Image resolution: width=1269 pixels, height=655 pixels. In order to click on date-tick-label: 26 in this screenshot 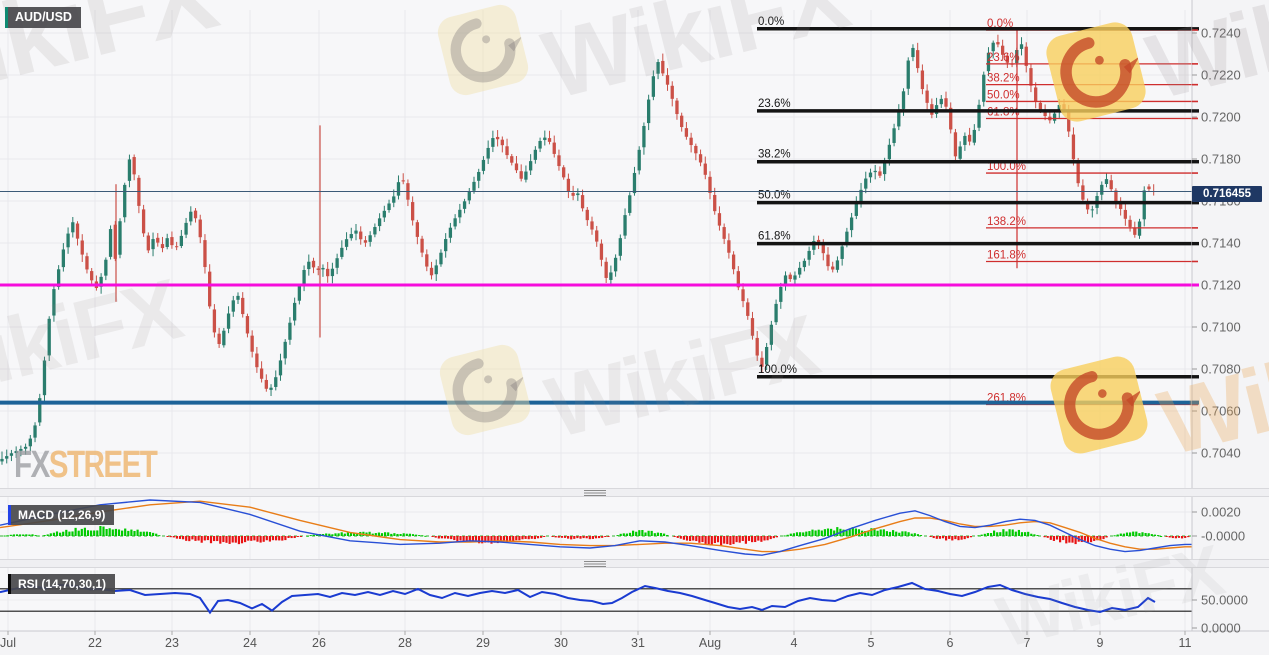, I will do `click(319, 643)`.